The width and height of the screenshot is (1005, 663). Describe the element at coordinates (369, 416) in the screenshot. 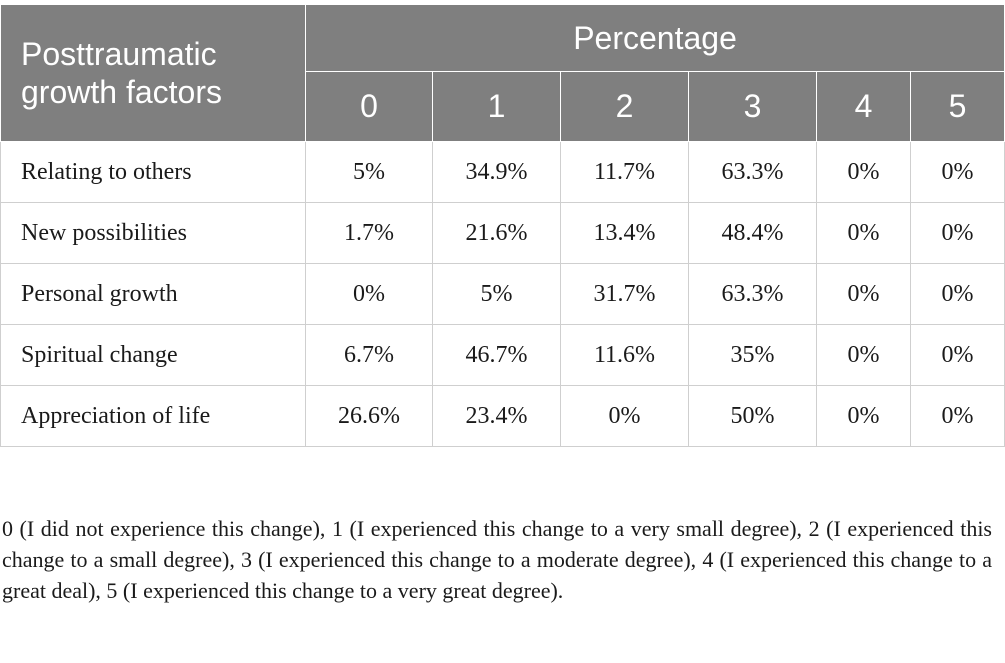

I see `table-cell: 26.6%` at that location.